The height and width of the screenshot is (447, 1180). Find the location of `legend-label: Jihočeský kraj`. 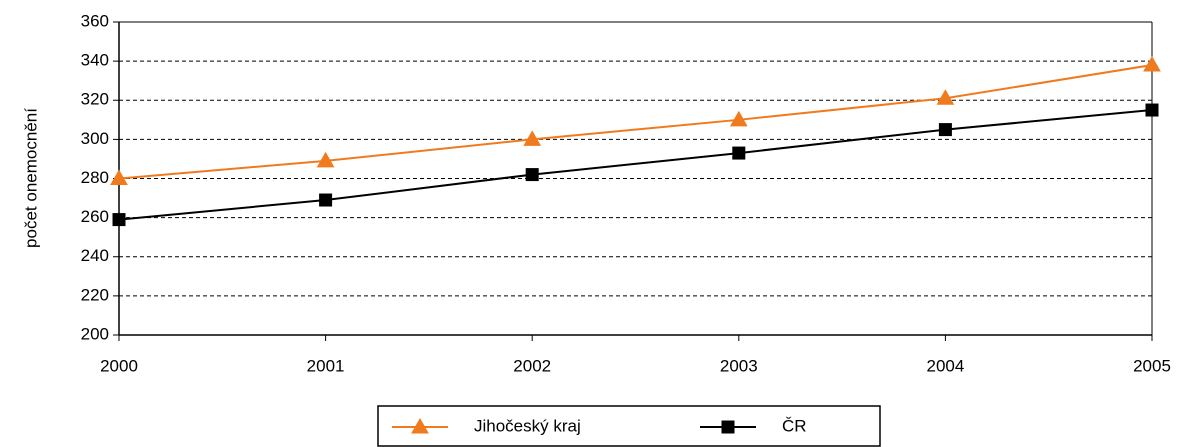

legend-label: Jihočeský kraj is located at coordinates (527, 425).